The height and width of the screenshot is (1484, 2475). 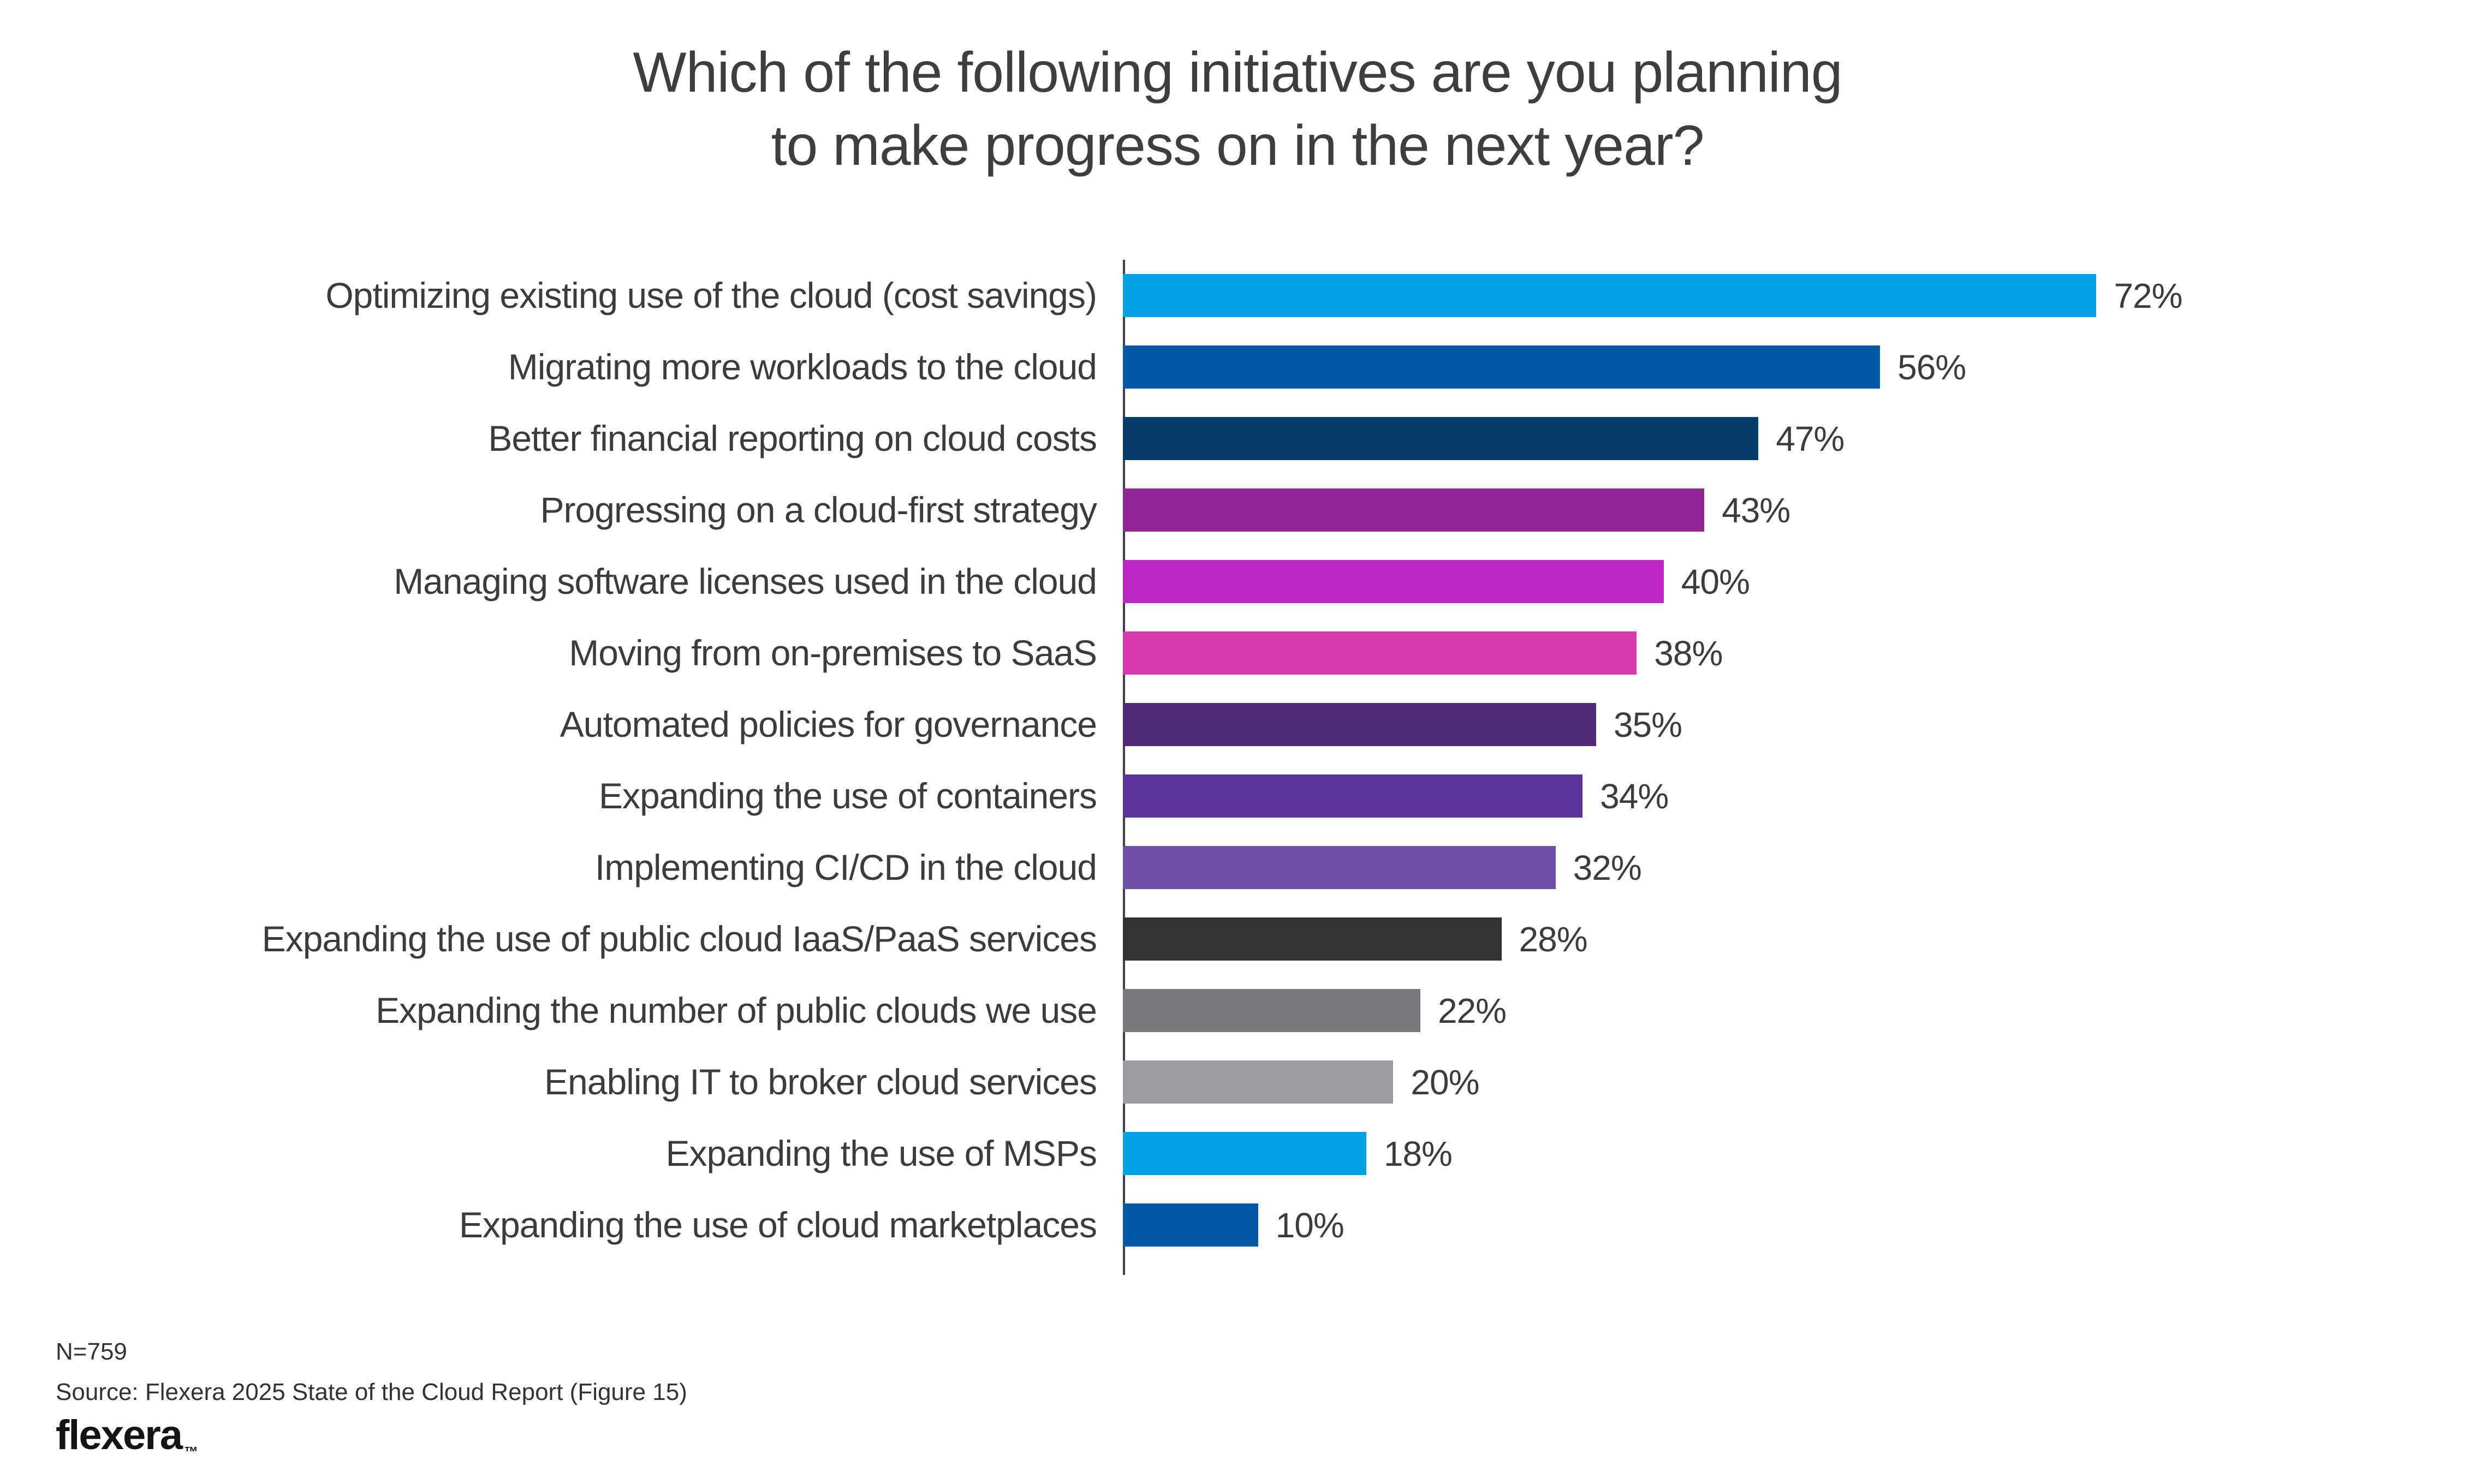 What do you see at coordinates (1472, 1010) in the screenshot?
I see `value-label: 22%` at bounding box center [1472, 1010].